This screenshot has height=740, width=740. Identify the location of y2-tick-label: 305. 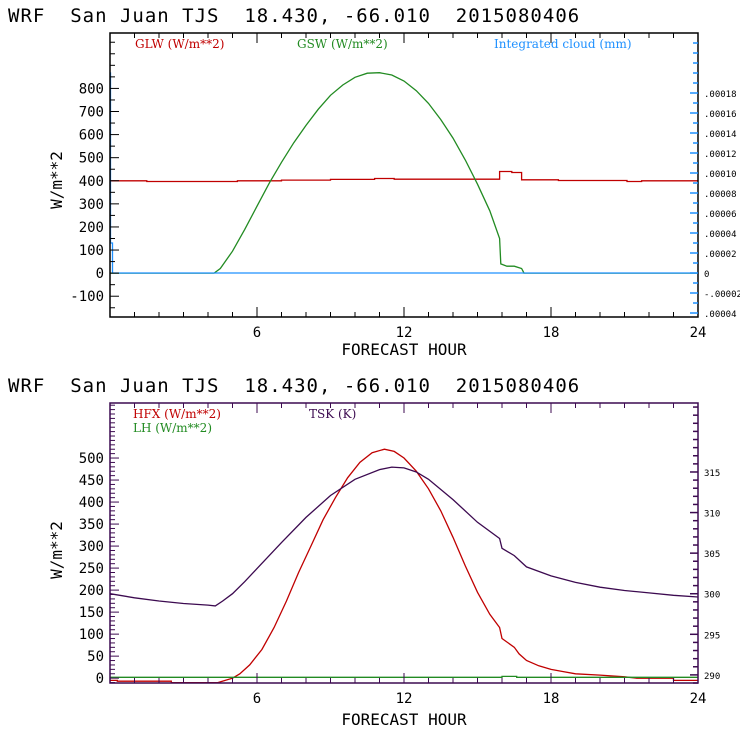
(712, 555).